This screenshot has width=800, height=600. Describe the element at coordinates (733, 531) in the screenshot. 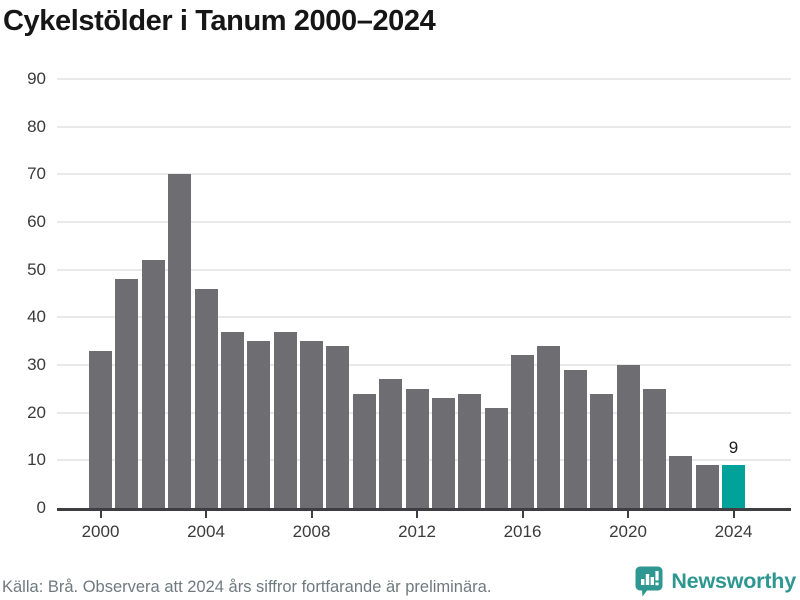

I see `x-tick-label-2024: 2024` at that location.